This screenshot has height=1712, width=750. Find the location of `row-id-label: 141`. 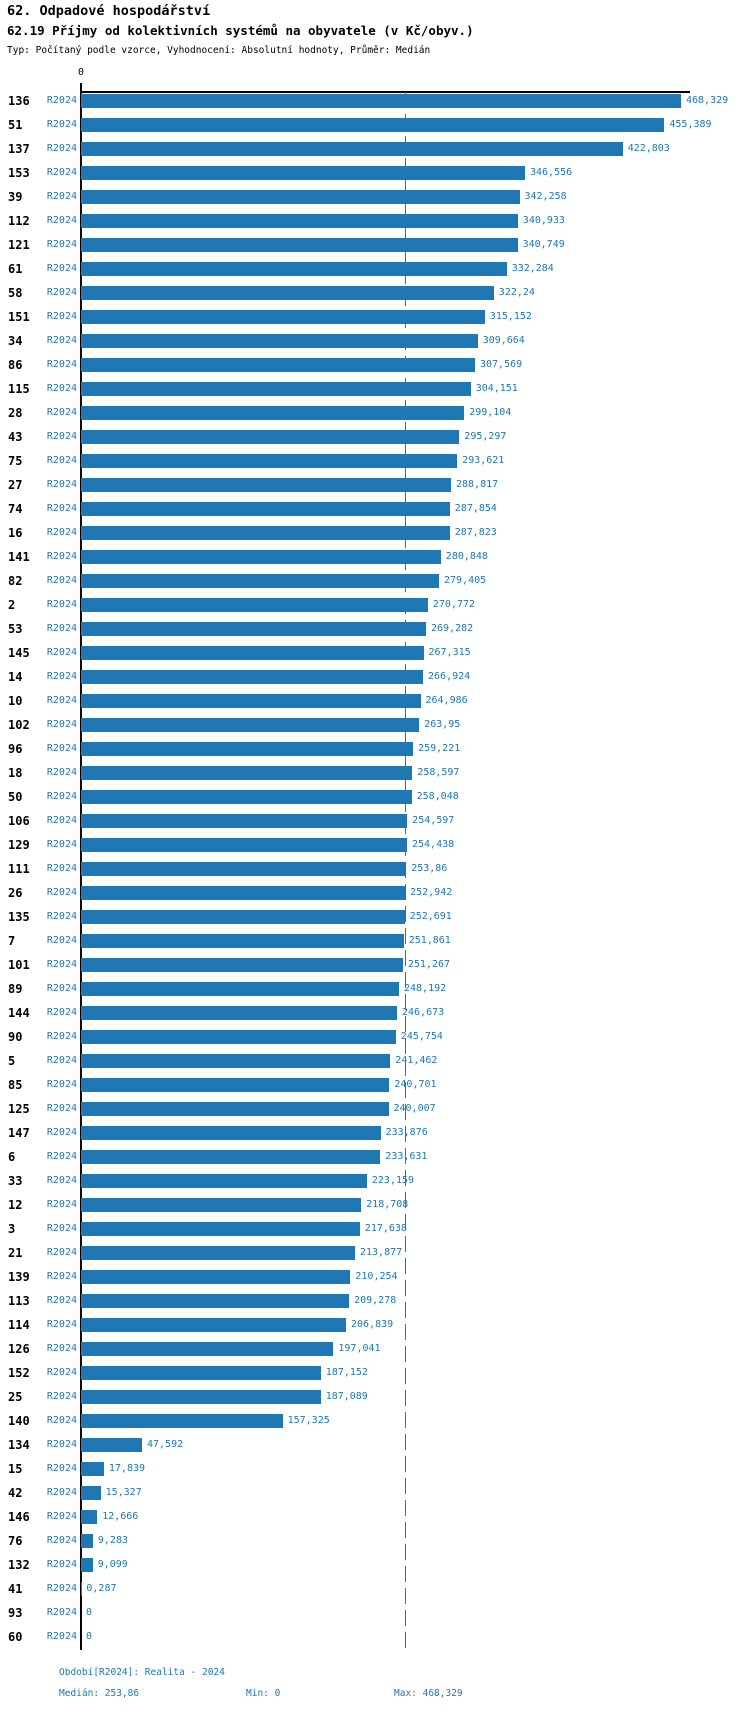

row-id-label: 141 is located at coordinates (19, 557).